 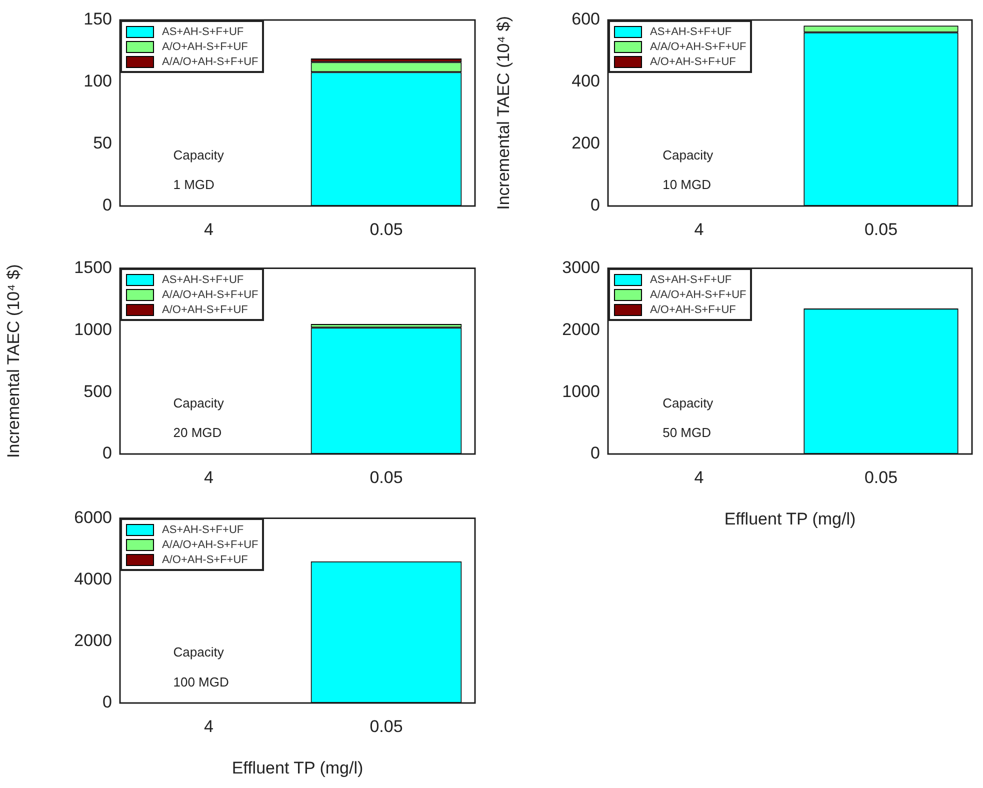 What do you see at coordinates (581, 267) in the screenshot?
I see `y-tick-label: 3000` at bounding box center [581, 267].